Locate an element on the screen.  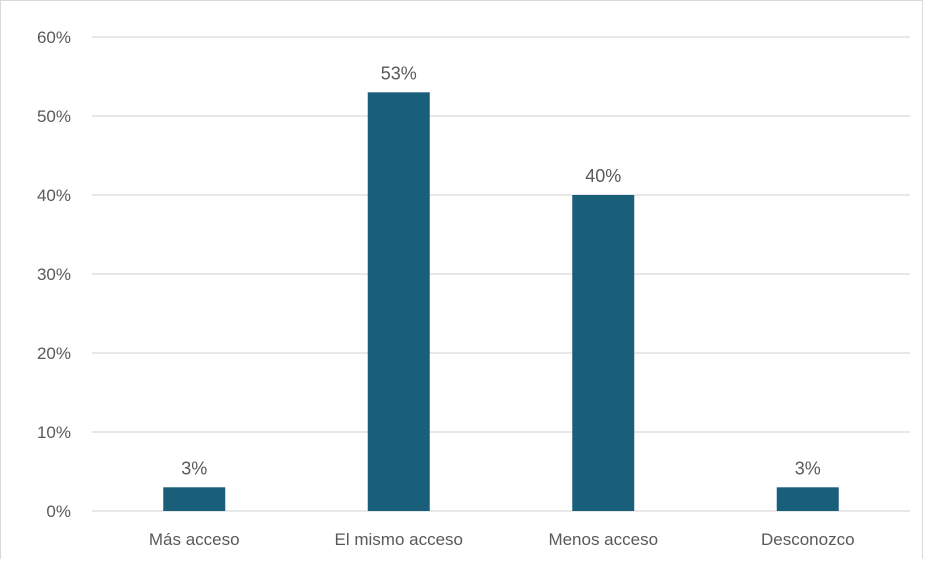
y-tick-label: 0% is located at coordinates (58, 511).